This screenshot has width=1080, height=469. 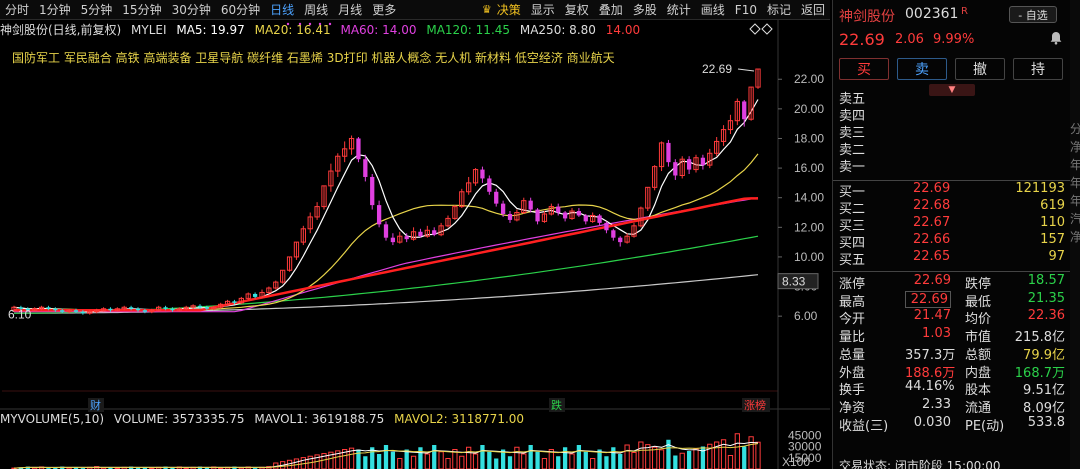 What do you see at coordinates (717, 69) in the screenshot?
I see `high-price-label: 22.69` at bounding box center [717, 69].